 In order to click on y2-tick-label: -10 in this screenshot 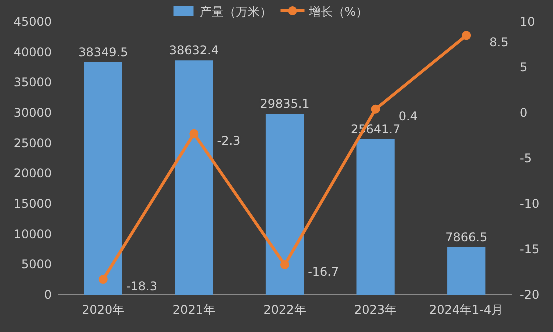, I will do `click(530, 204)`.